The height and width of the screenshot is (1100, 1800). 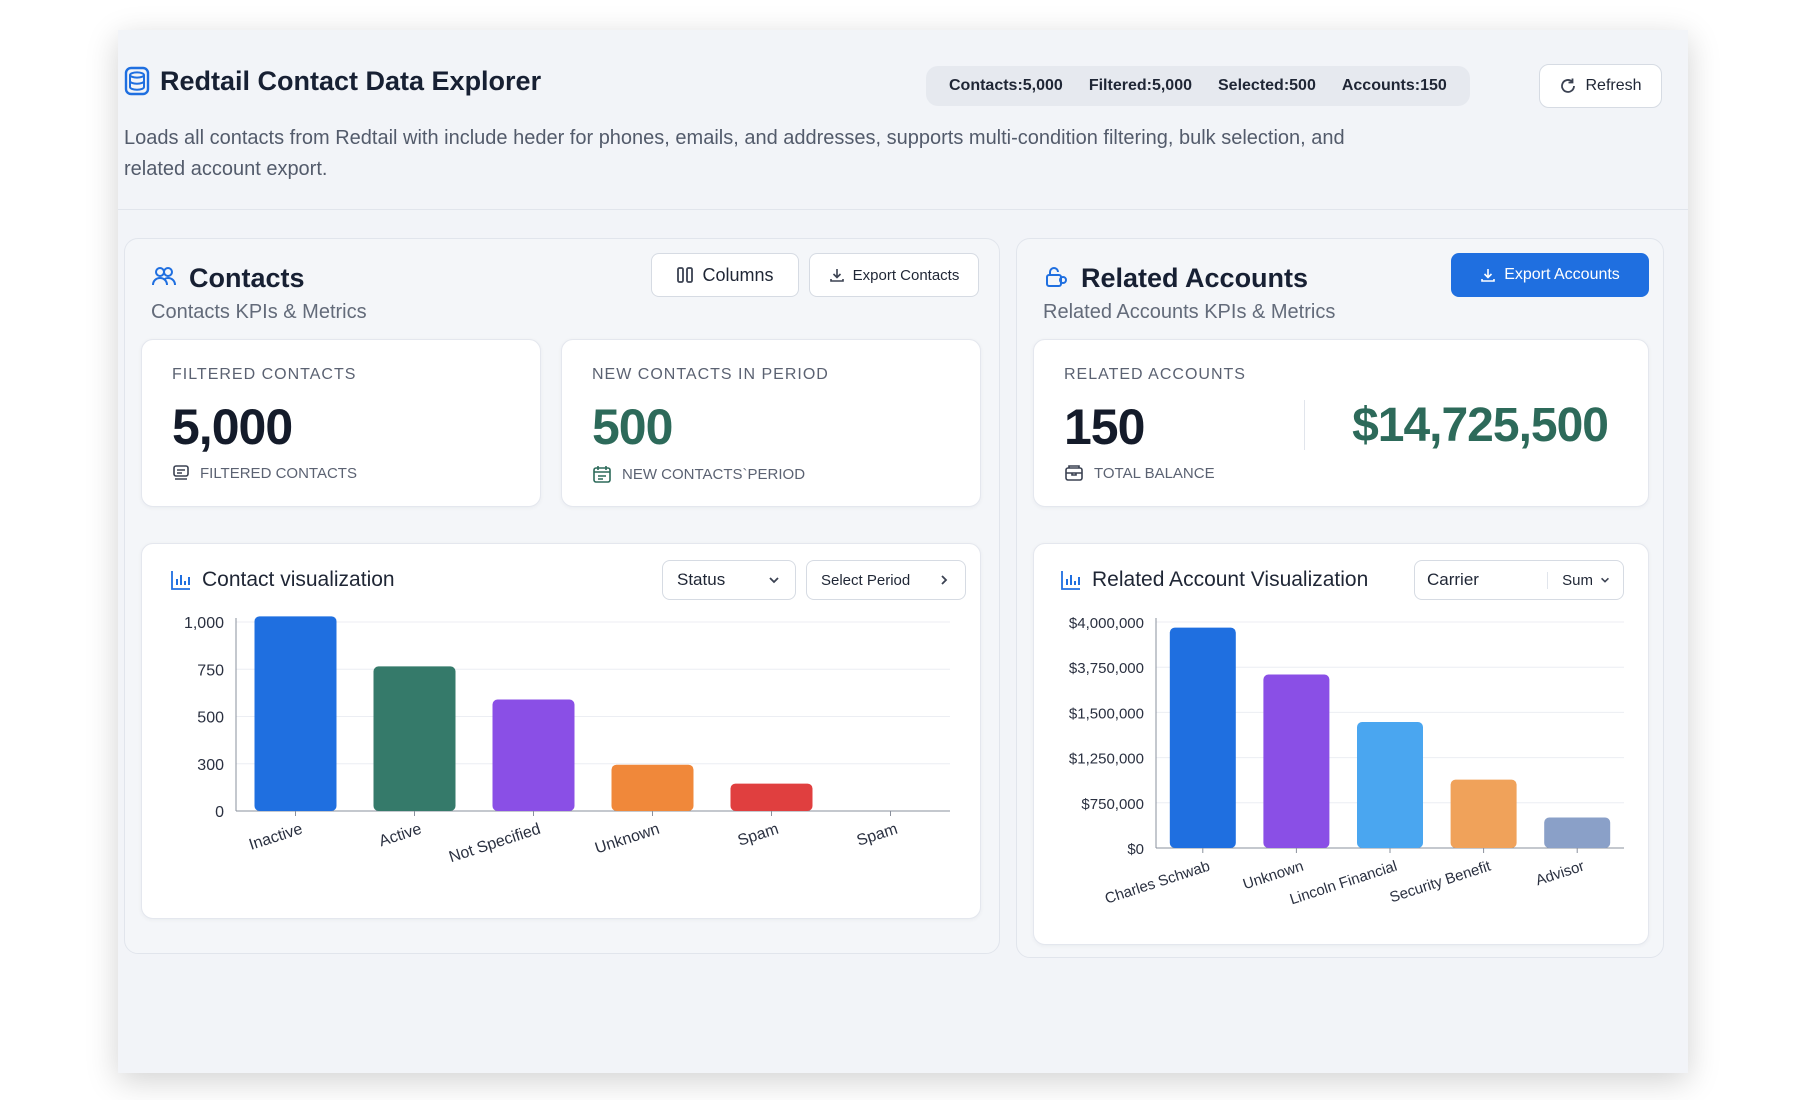 I want to click on contacts-subtitle: Contacts KPIs & Metrics, so click(x=259, y=312).